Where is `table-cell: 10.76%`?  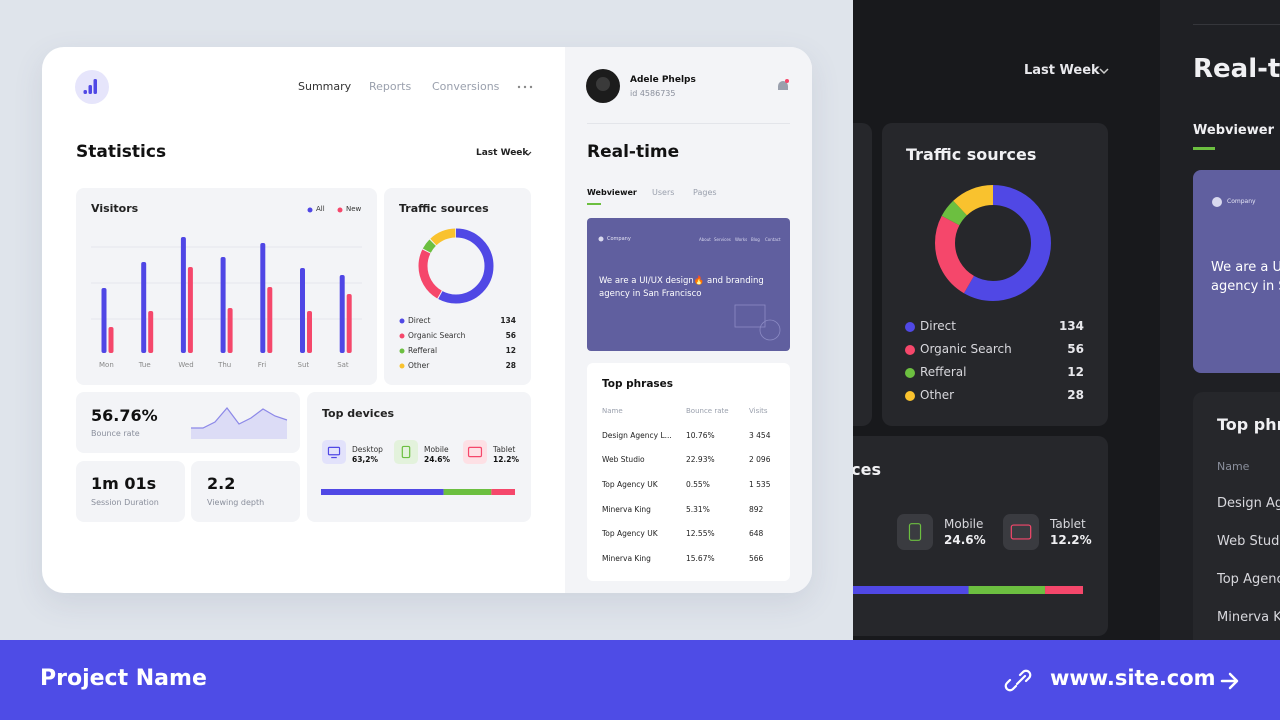
table-cell: 10.76% is located at coordinates (700, 435).